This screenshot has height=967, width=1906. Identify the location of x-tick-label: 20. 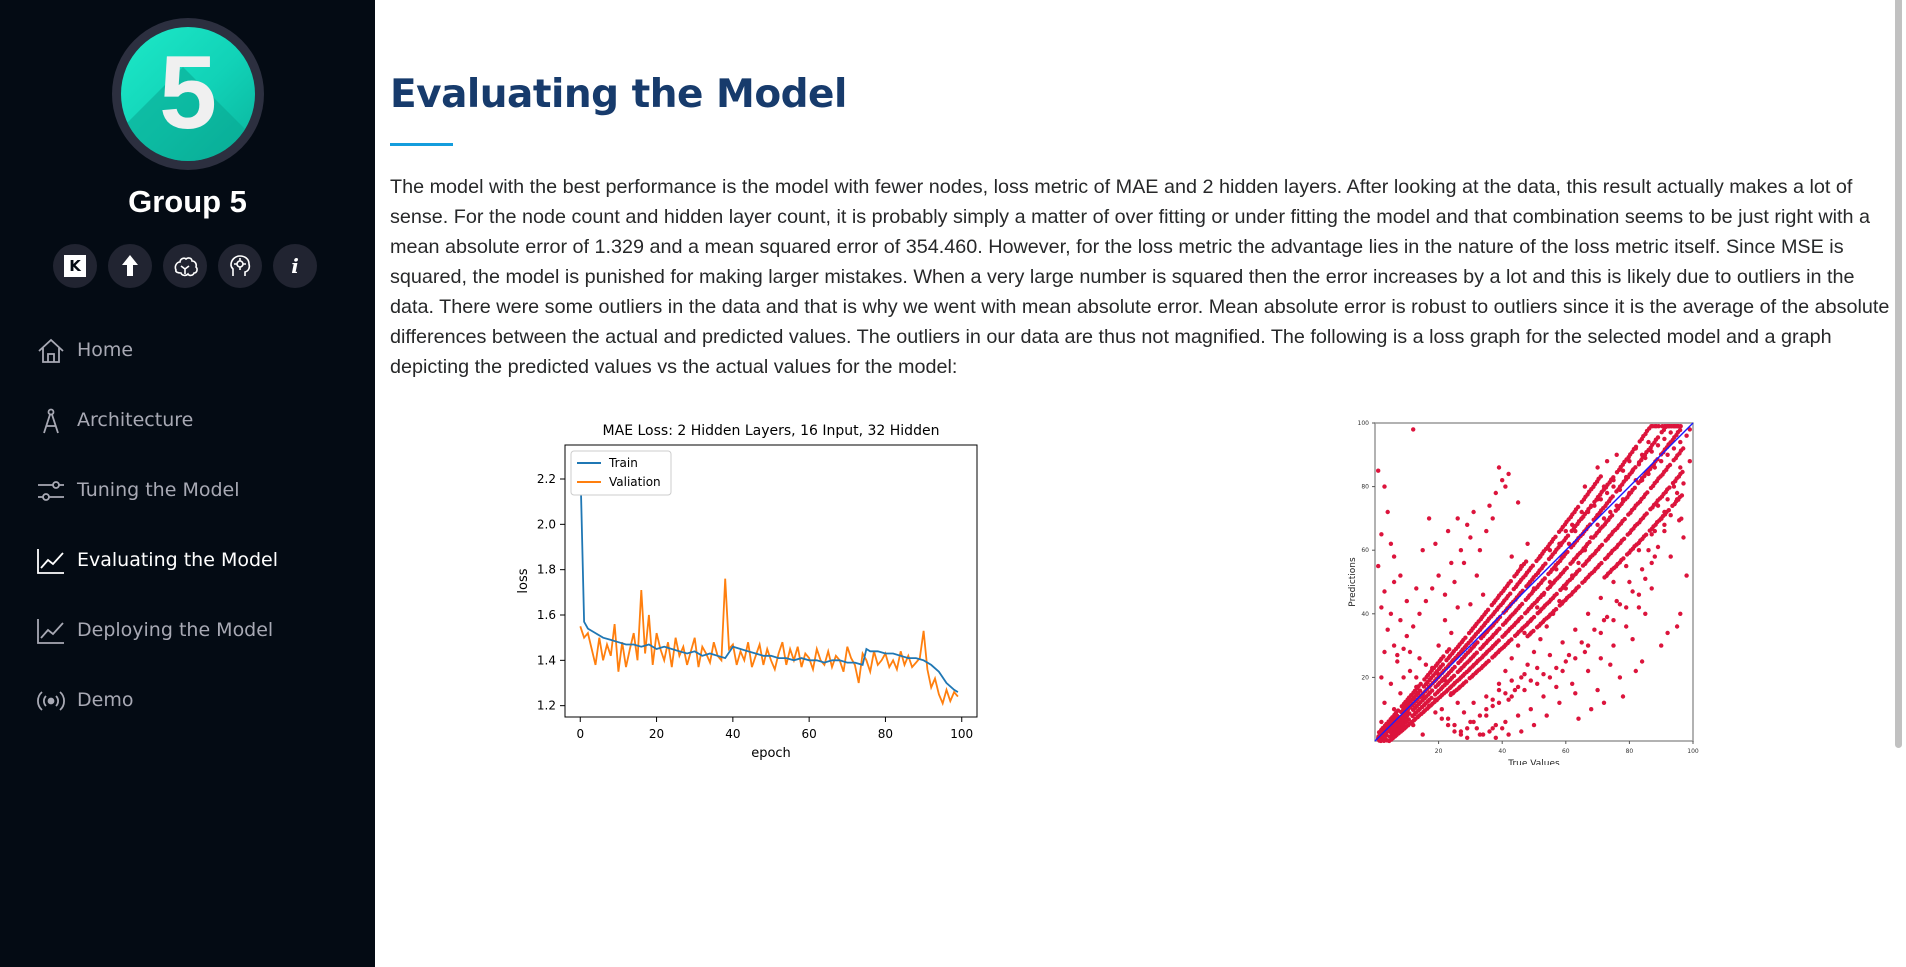
(656, 734).